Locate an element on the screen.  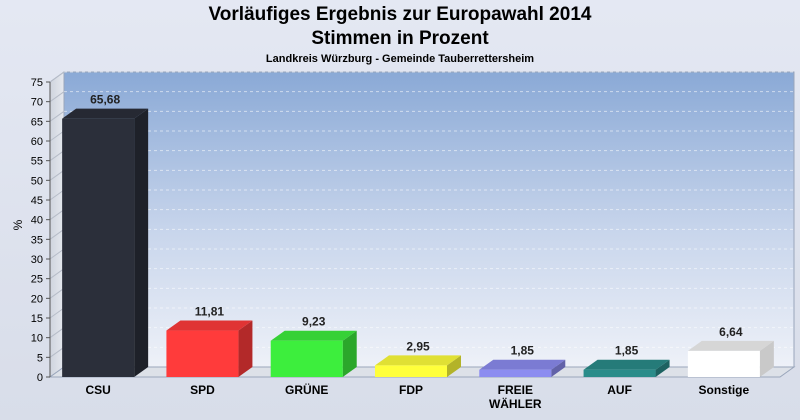
y-tick-label: 50 is located at coordinates (37, 181).